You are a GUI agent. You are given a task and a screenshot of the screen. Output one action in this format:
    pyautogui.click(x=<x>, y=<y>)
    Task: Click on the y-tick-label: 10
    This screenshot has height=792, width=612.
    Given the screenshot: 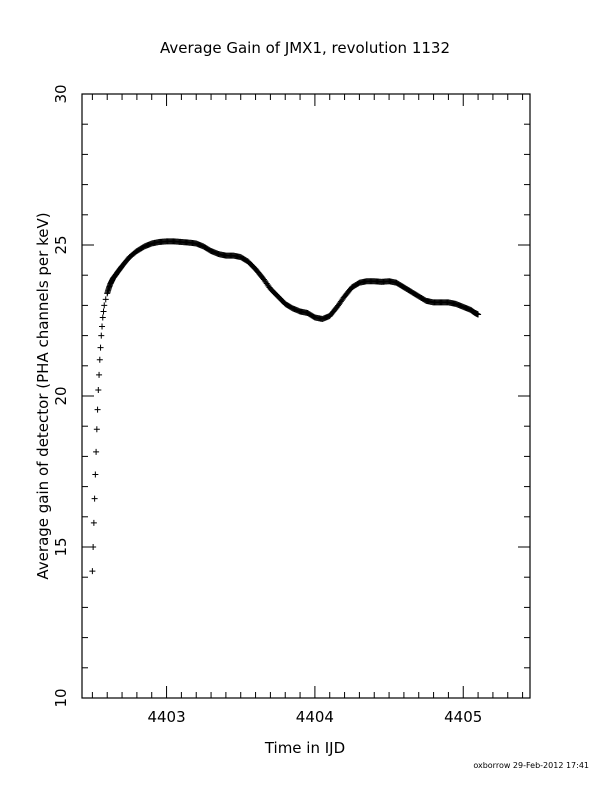 What is the action you would take?
    pyautogui.click(x=61, y=697)
    